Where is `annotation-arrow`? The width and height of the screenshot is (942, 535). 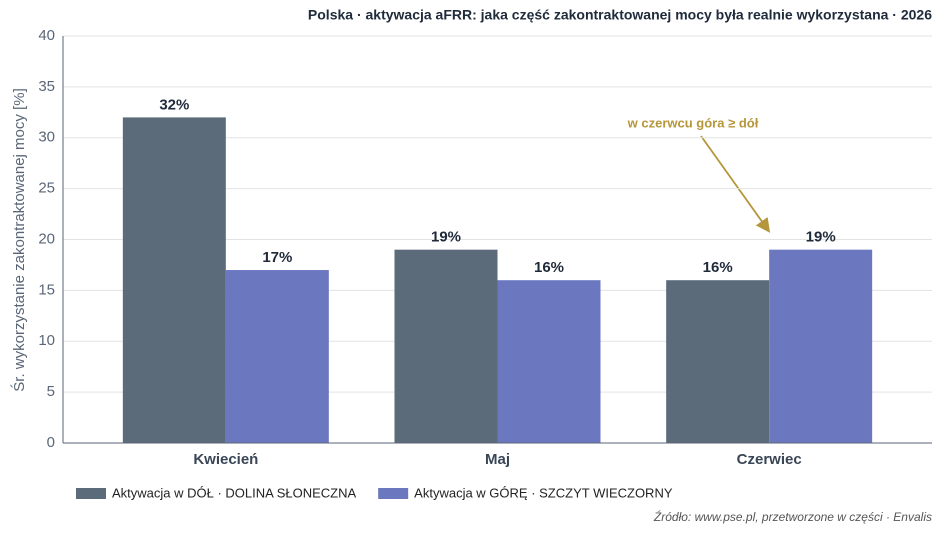
annotation-arrow is located at coordinates (735, 184).